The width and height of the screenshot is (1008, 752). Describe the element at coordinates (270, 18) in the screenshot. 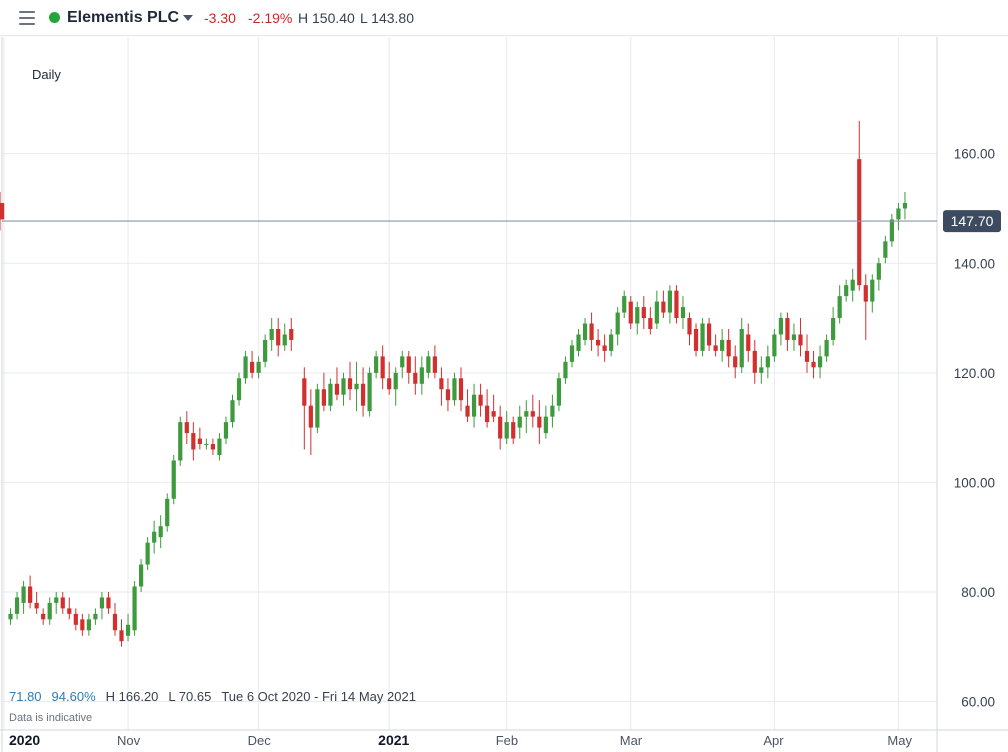

I see `price-change-percent: -2.19%` at that location.